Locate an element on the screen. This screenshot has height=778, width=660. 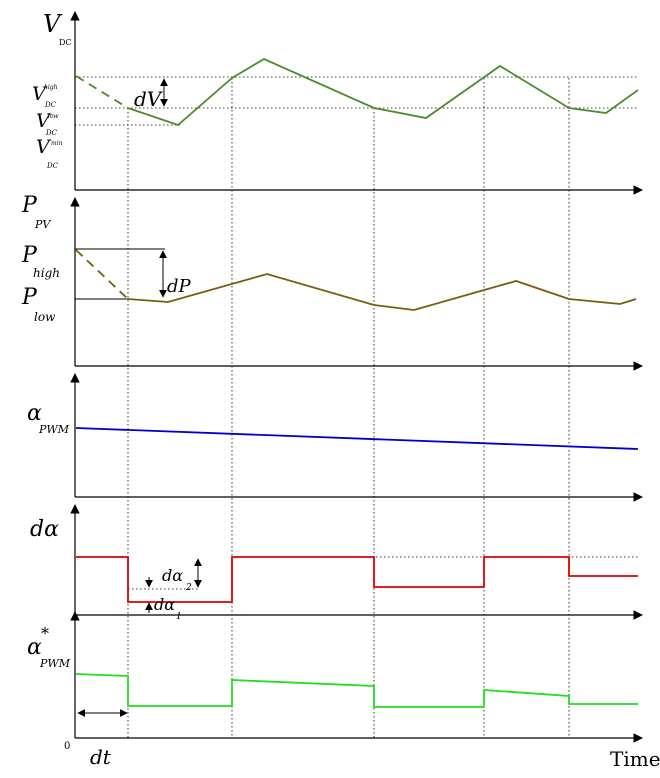
dt-label: dt is located at coordinates (101, 757).